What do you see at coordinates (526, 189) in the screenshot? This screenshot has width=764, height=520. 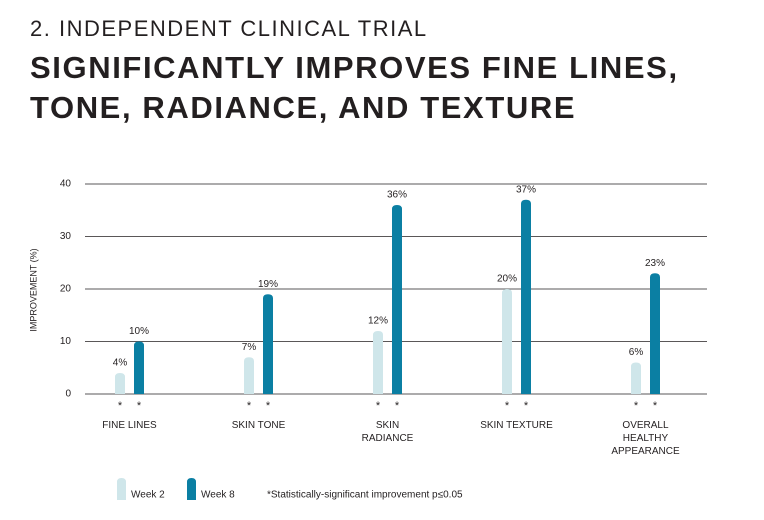 I see `value-label: 37%` at bounding box center [526, 189].